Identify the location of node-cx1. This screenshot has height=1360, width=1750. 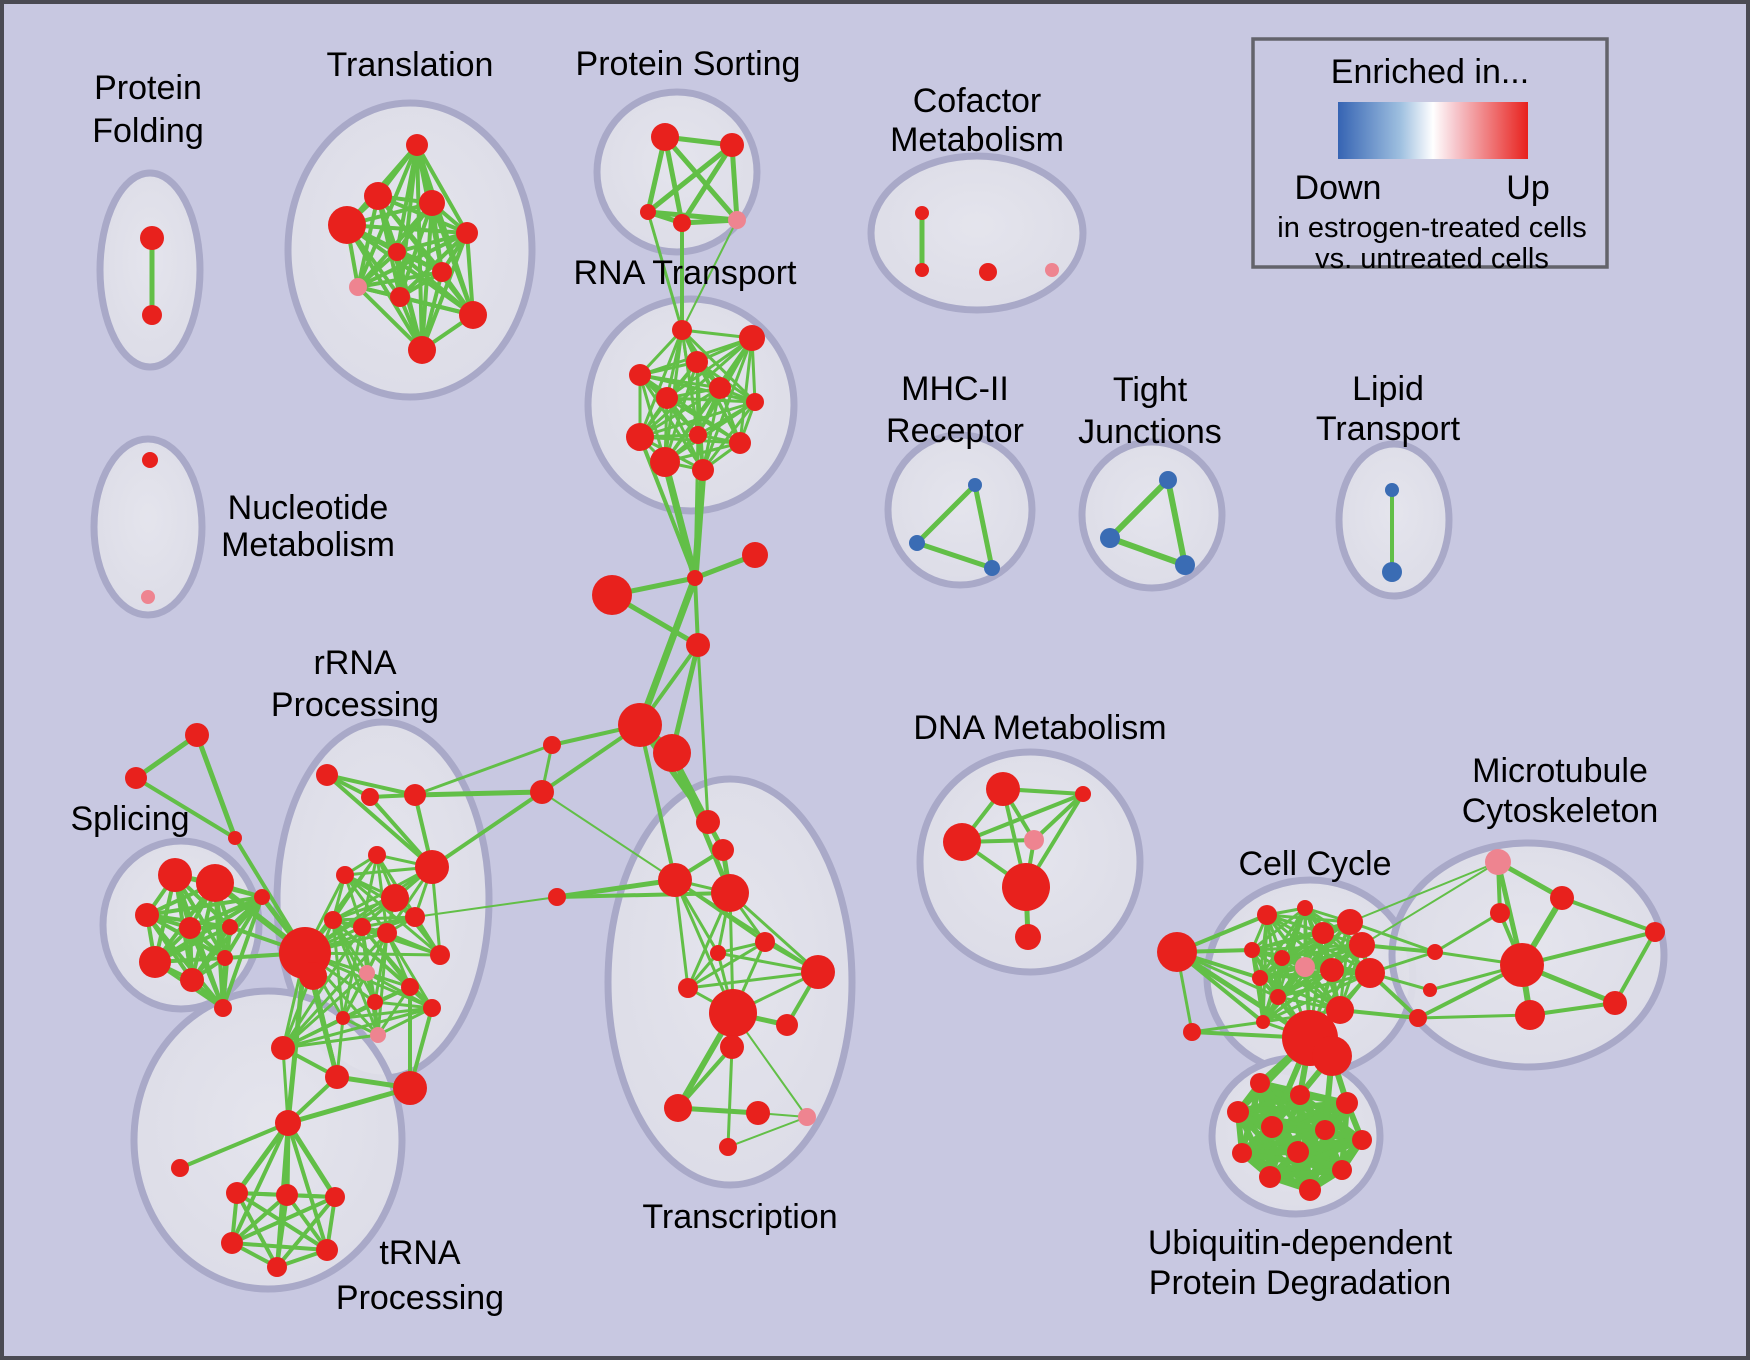
(612, 595).